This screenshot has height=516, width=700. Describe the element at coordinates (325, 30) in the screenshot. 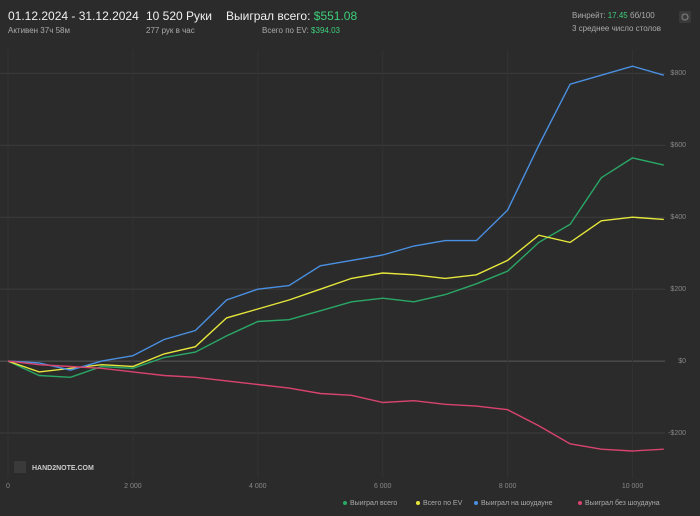

I see `ev-value: $394.03` at that location.